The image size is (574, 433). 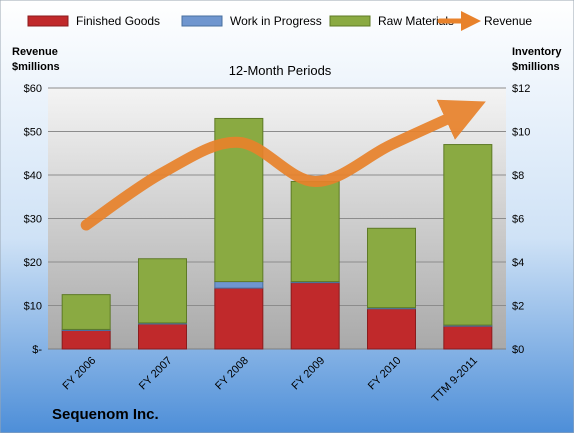 I want to click on legend-label-raw-materials: Raw Materials, so click(x=416, y=21).